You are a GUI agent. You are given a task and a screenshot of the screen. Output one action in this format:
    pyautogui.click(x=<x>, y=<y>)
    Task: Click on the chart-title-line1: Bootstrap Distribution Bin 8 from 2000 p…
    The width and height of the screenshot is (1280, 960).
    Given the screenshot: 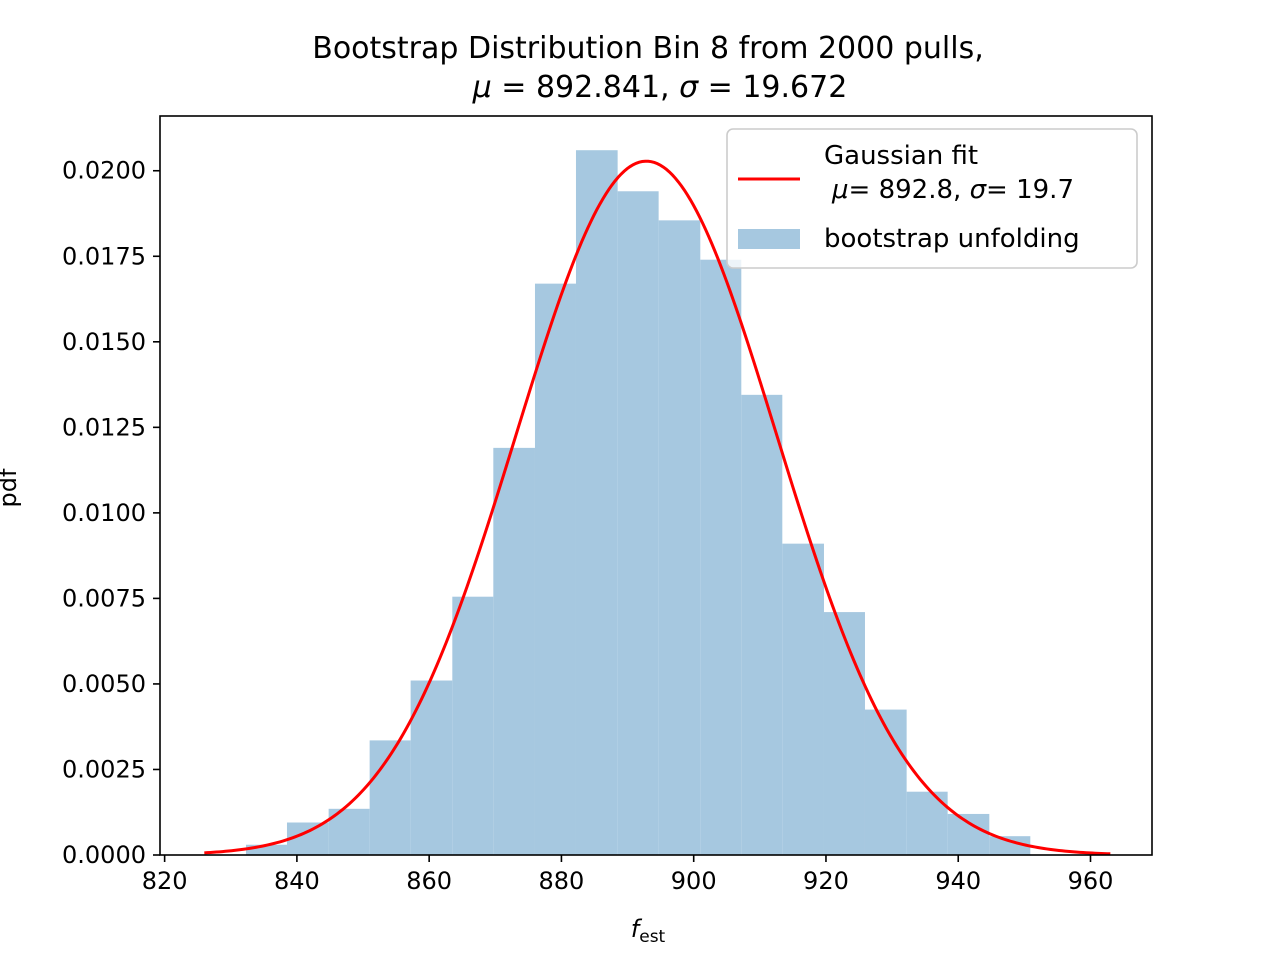 What is the action you would take?
    pyautogui.click(x=648, y=48)
    